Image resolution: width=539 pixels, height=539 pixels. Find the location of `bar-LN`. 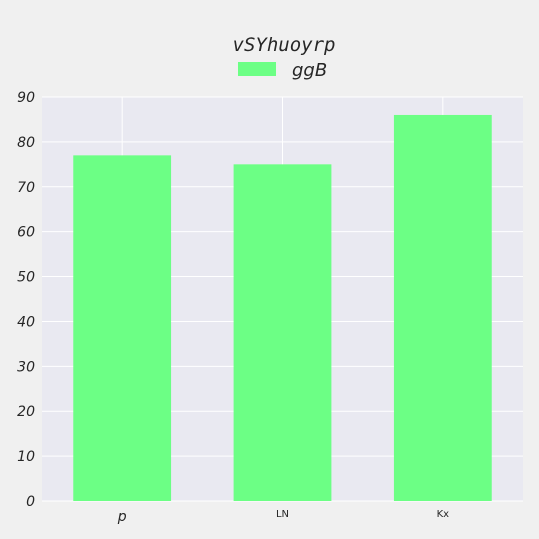

bar-LN is located at coordinates (282, 333).